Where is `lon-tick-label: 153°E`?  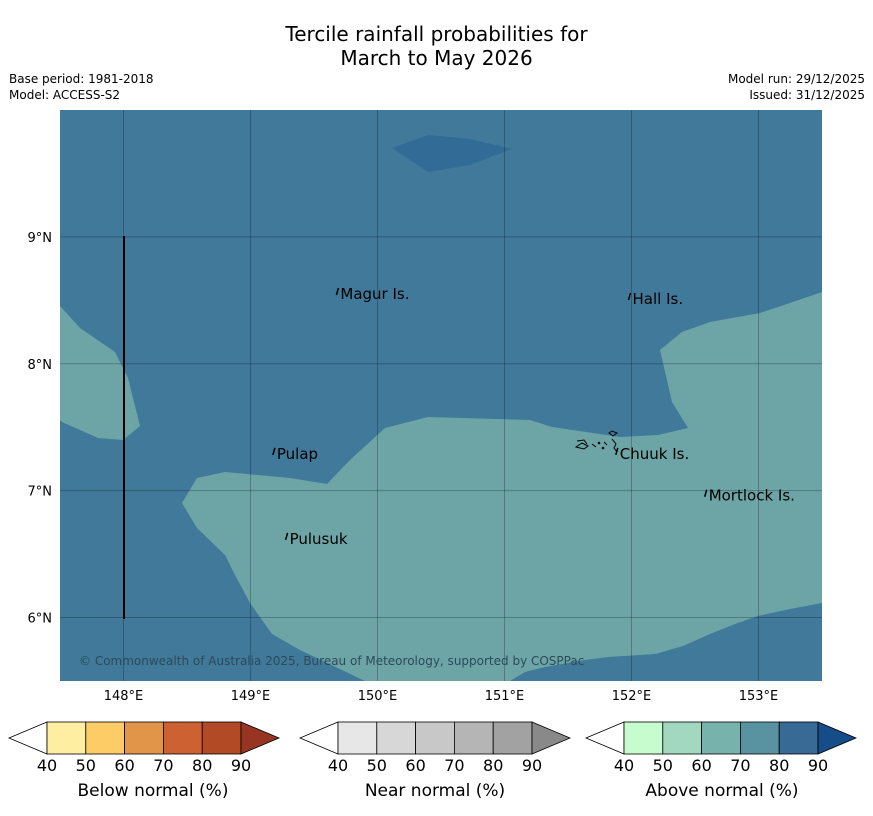 lon-tick-label: 153°E is located at coordinates (759, 696).